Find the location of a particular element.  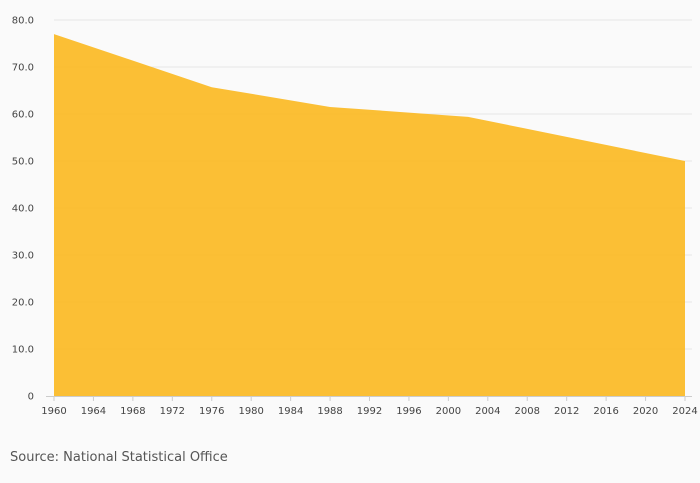

x-tick-label: 2000 is located at coordinates (448, 411).